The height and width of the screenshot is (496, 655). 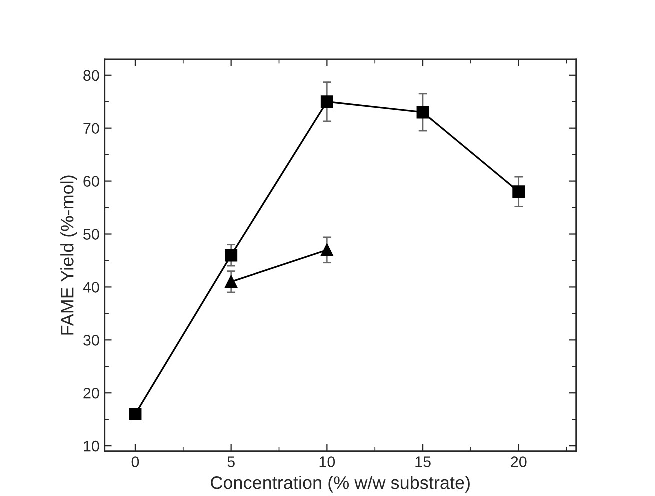 I want to click on y-tick-label: 30, so click(x=92, y=340).